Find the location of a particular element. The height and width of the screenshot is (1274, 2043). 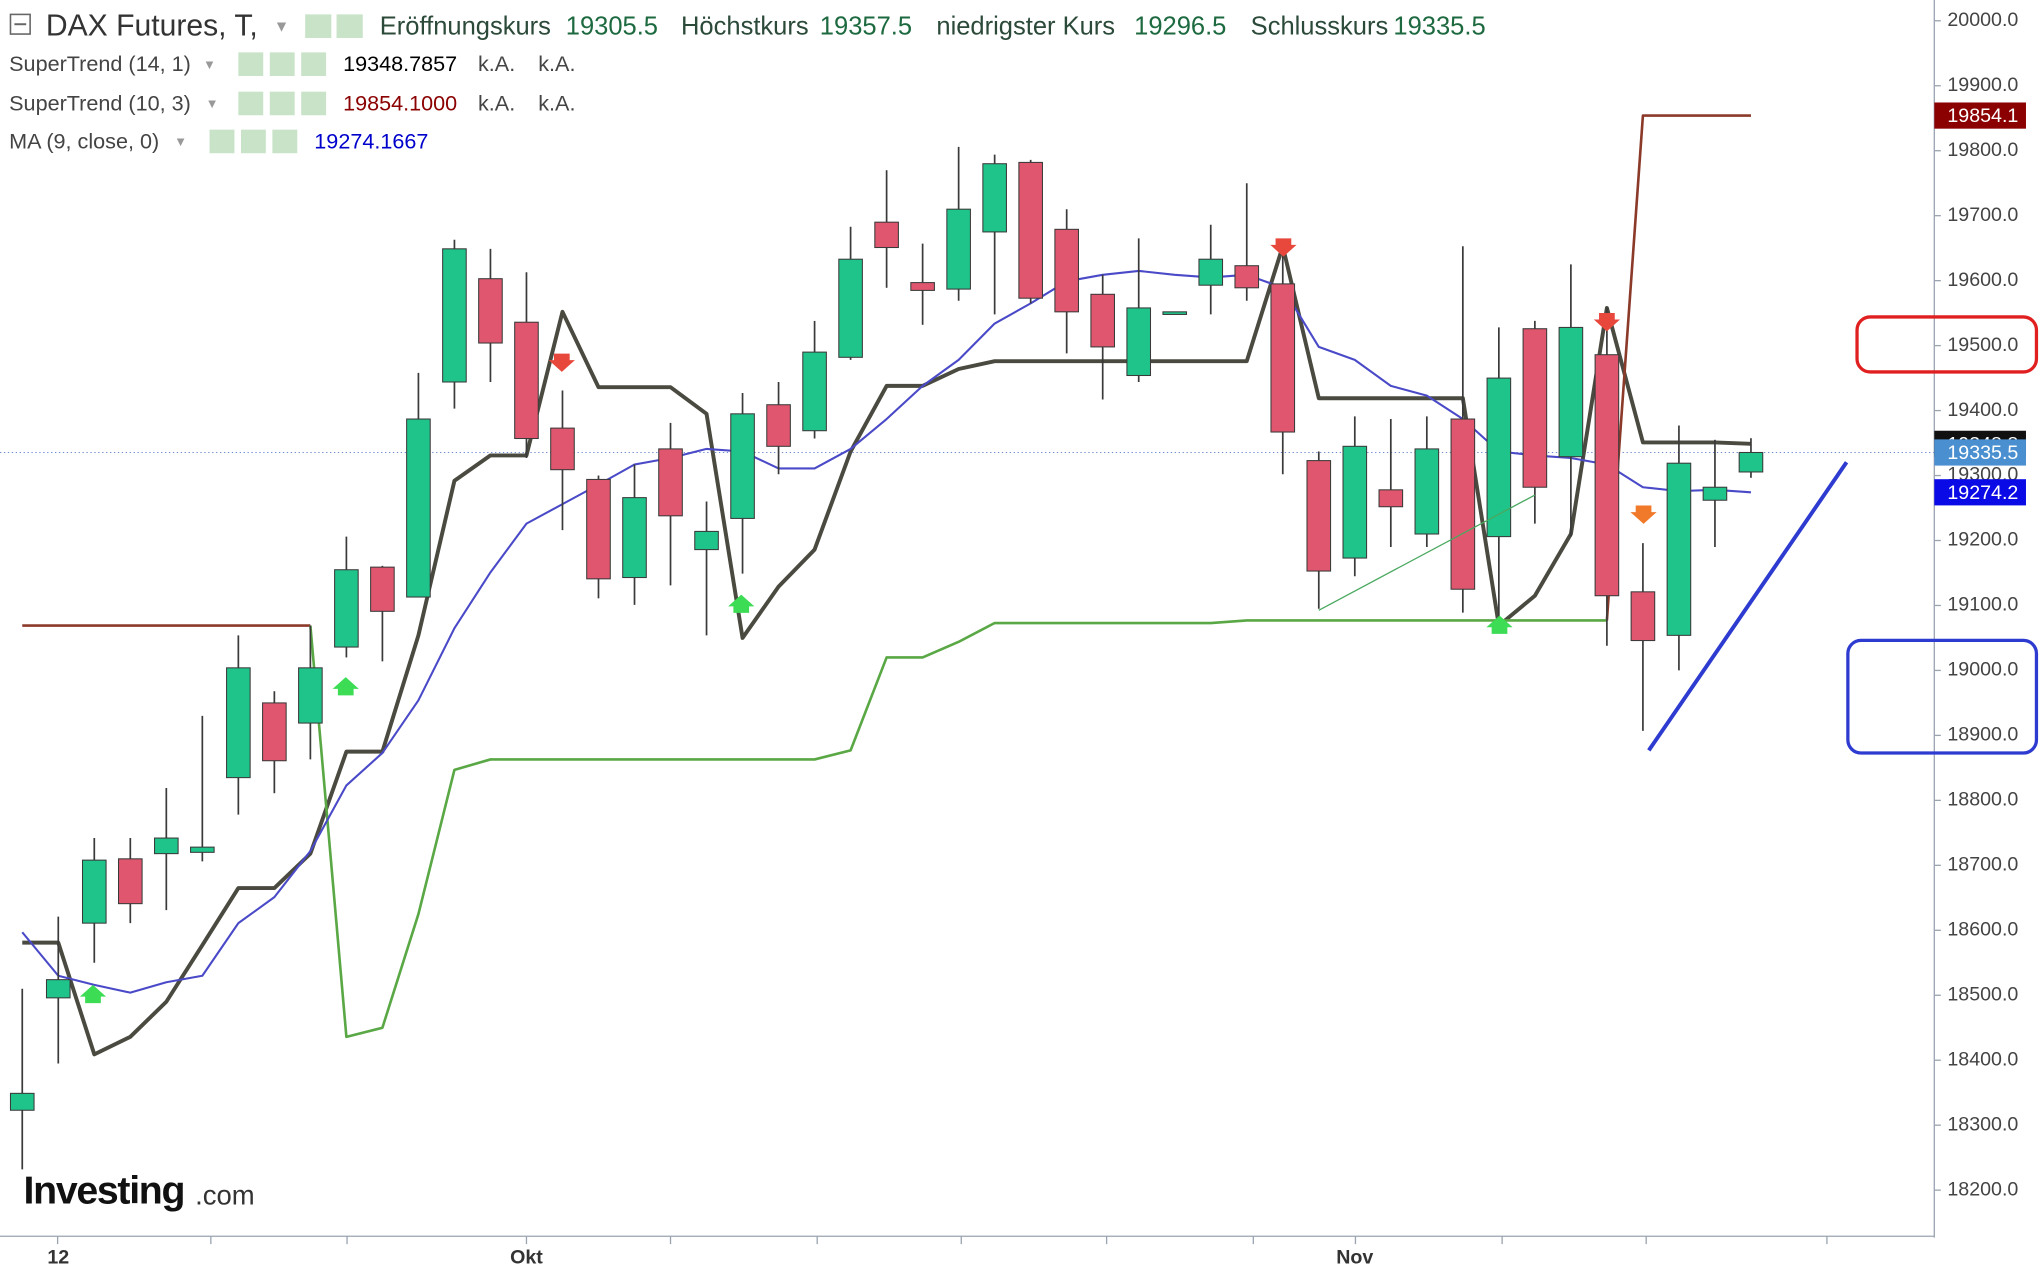

price-label: 19854.1 is located at coordinates (1982, 116).